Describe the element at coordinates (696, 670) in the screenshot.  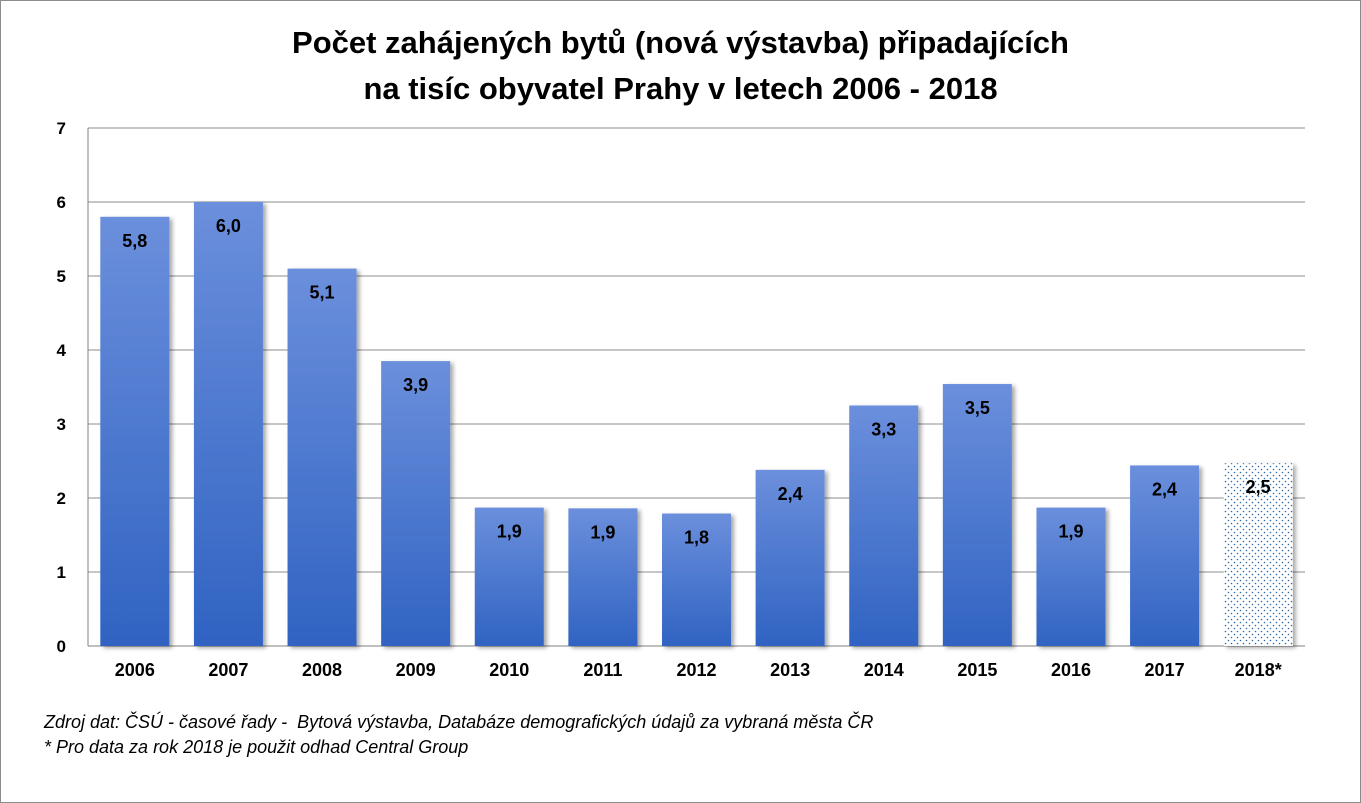
I see `x-tick-label: 2012` at that location.